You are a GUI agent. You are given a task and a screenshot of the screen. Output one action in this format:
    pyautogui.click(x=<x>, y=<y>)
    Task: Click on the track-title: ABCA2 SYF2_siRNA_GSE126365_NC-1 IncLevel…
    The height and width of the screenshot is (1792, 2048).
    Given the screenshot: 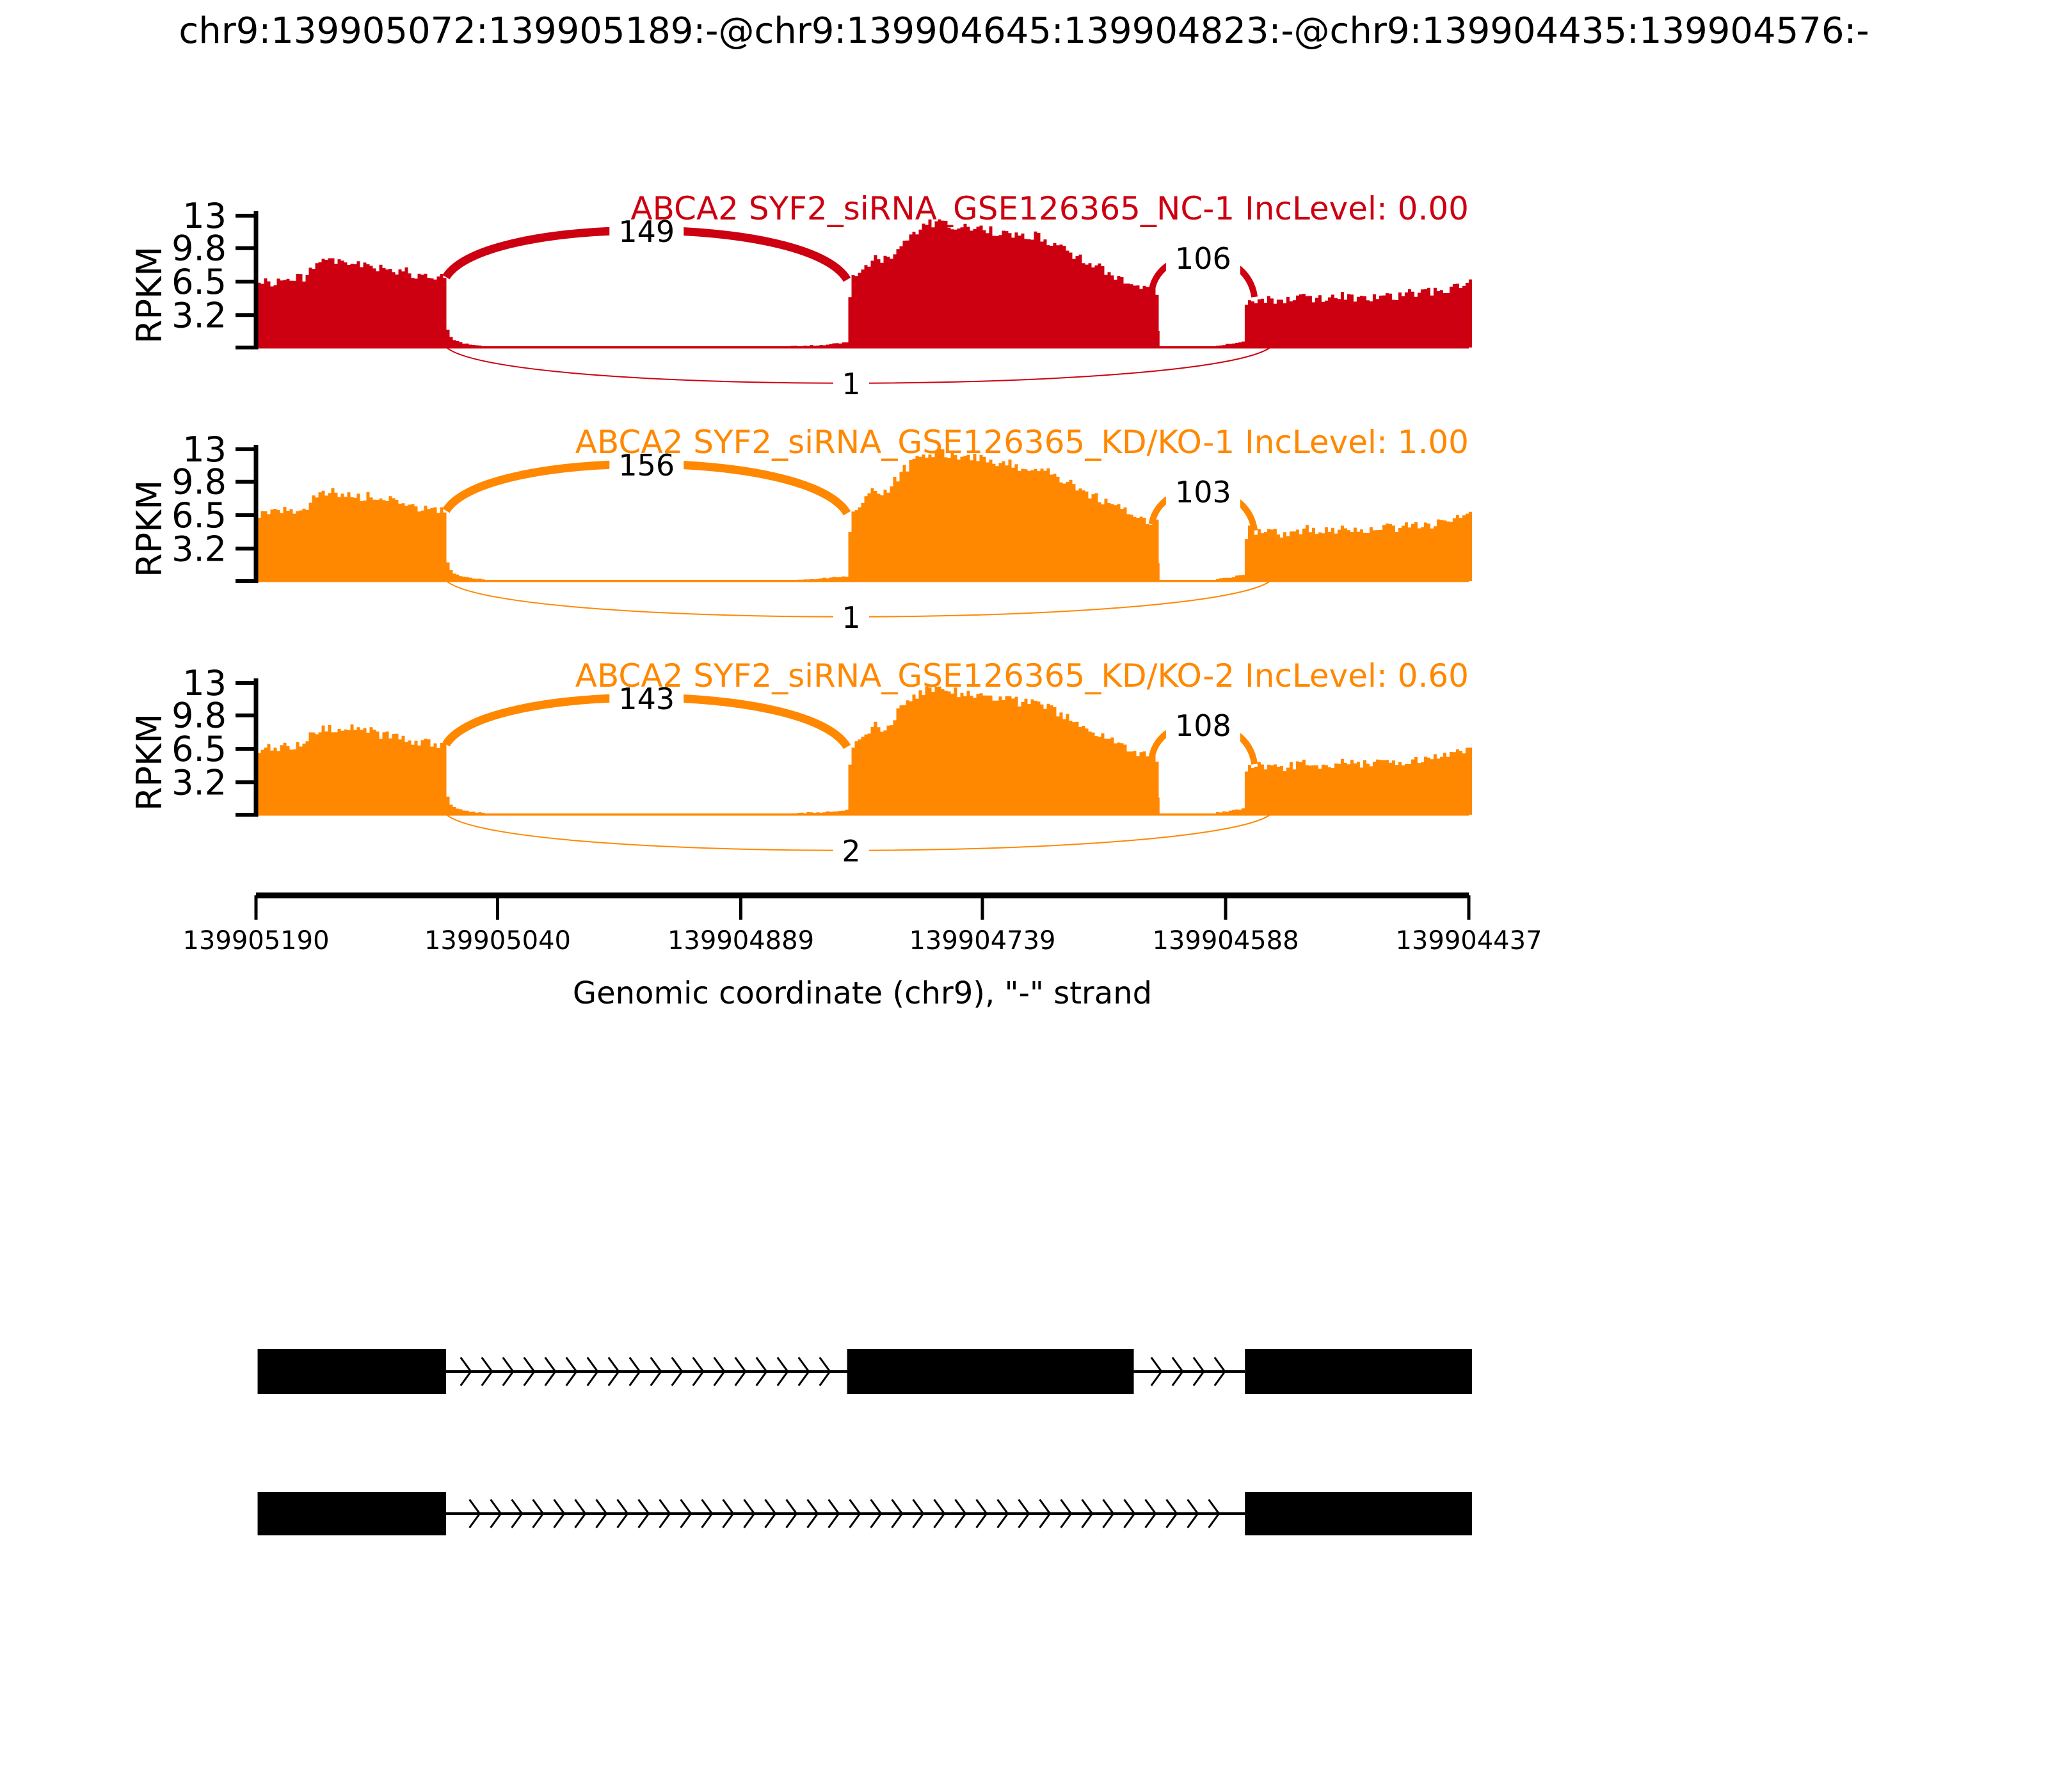 What is the action you would take?
    pyautogui.click(x=1049, y=208)
    